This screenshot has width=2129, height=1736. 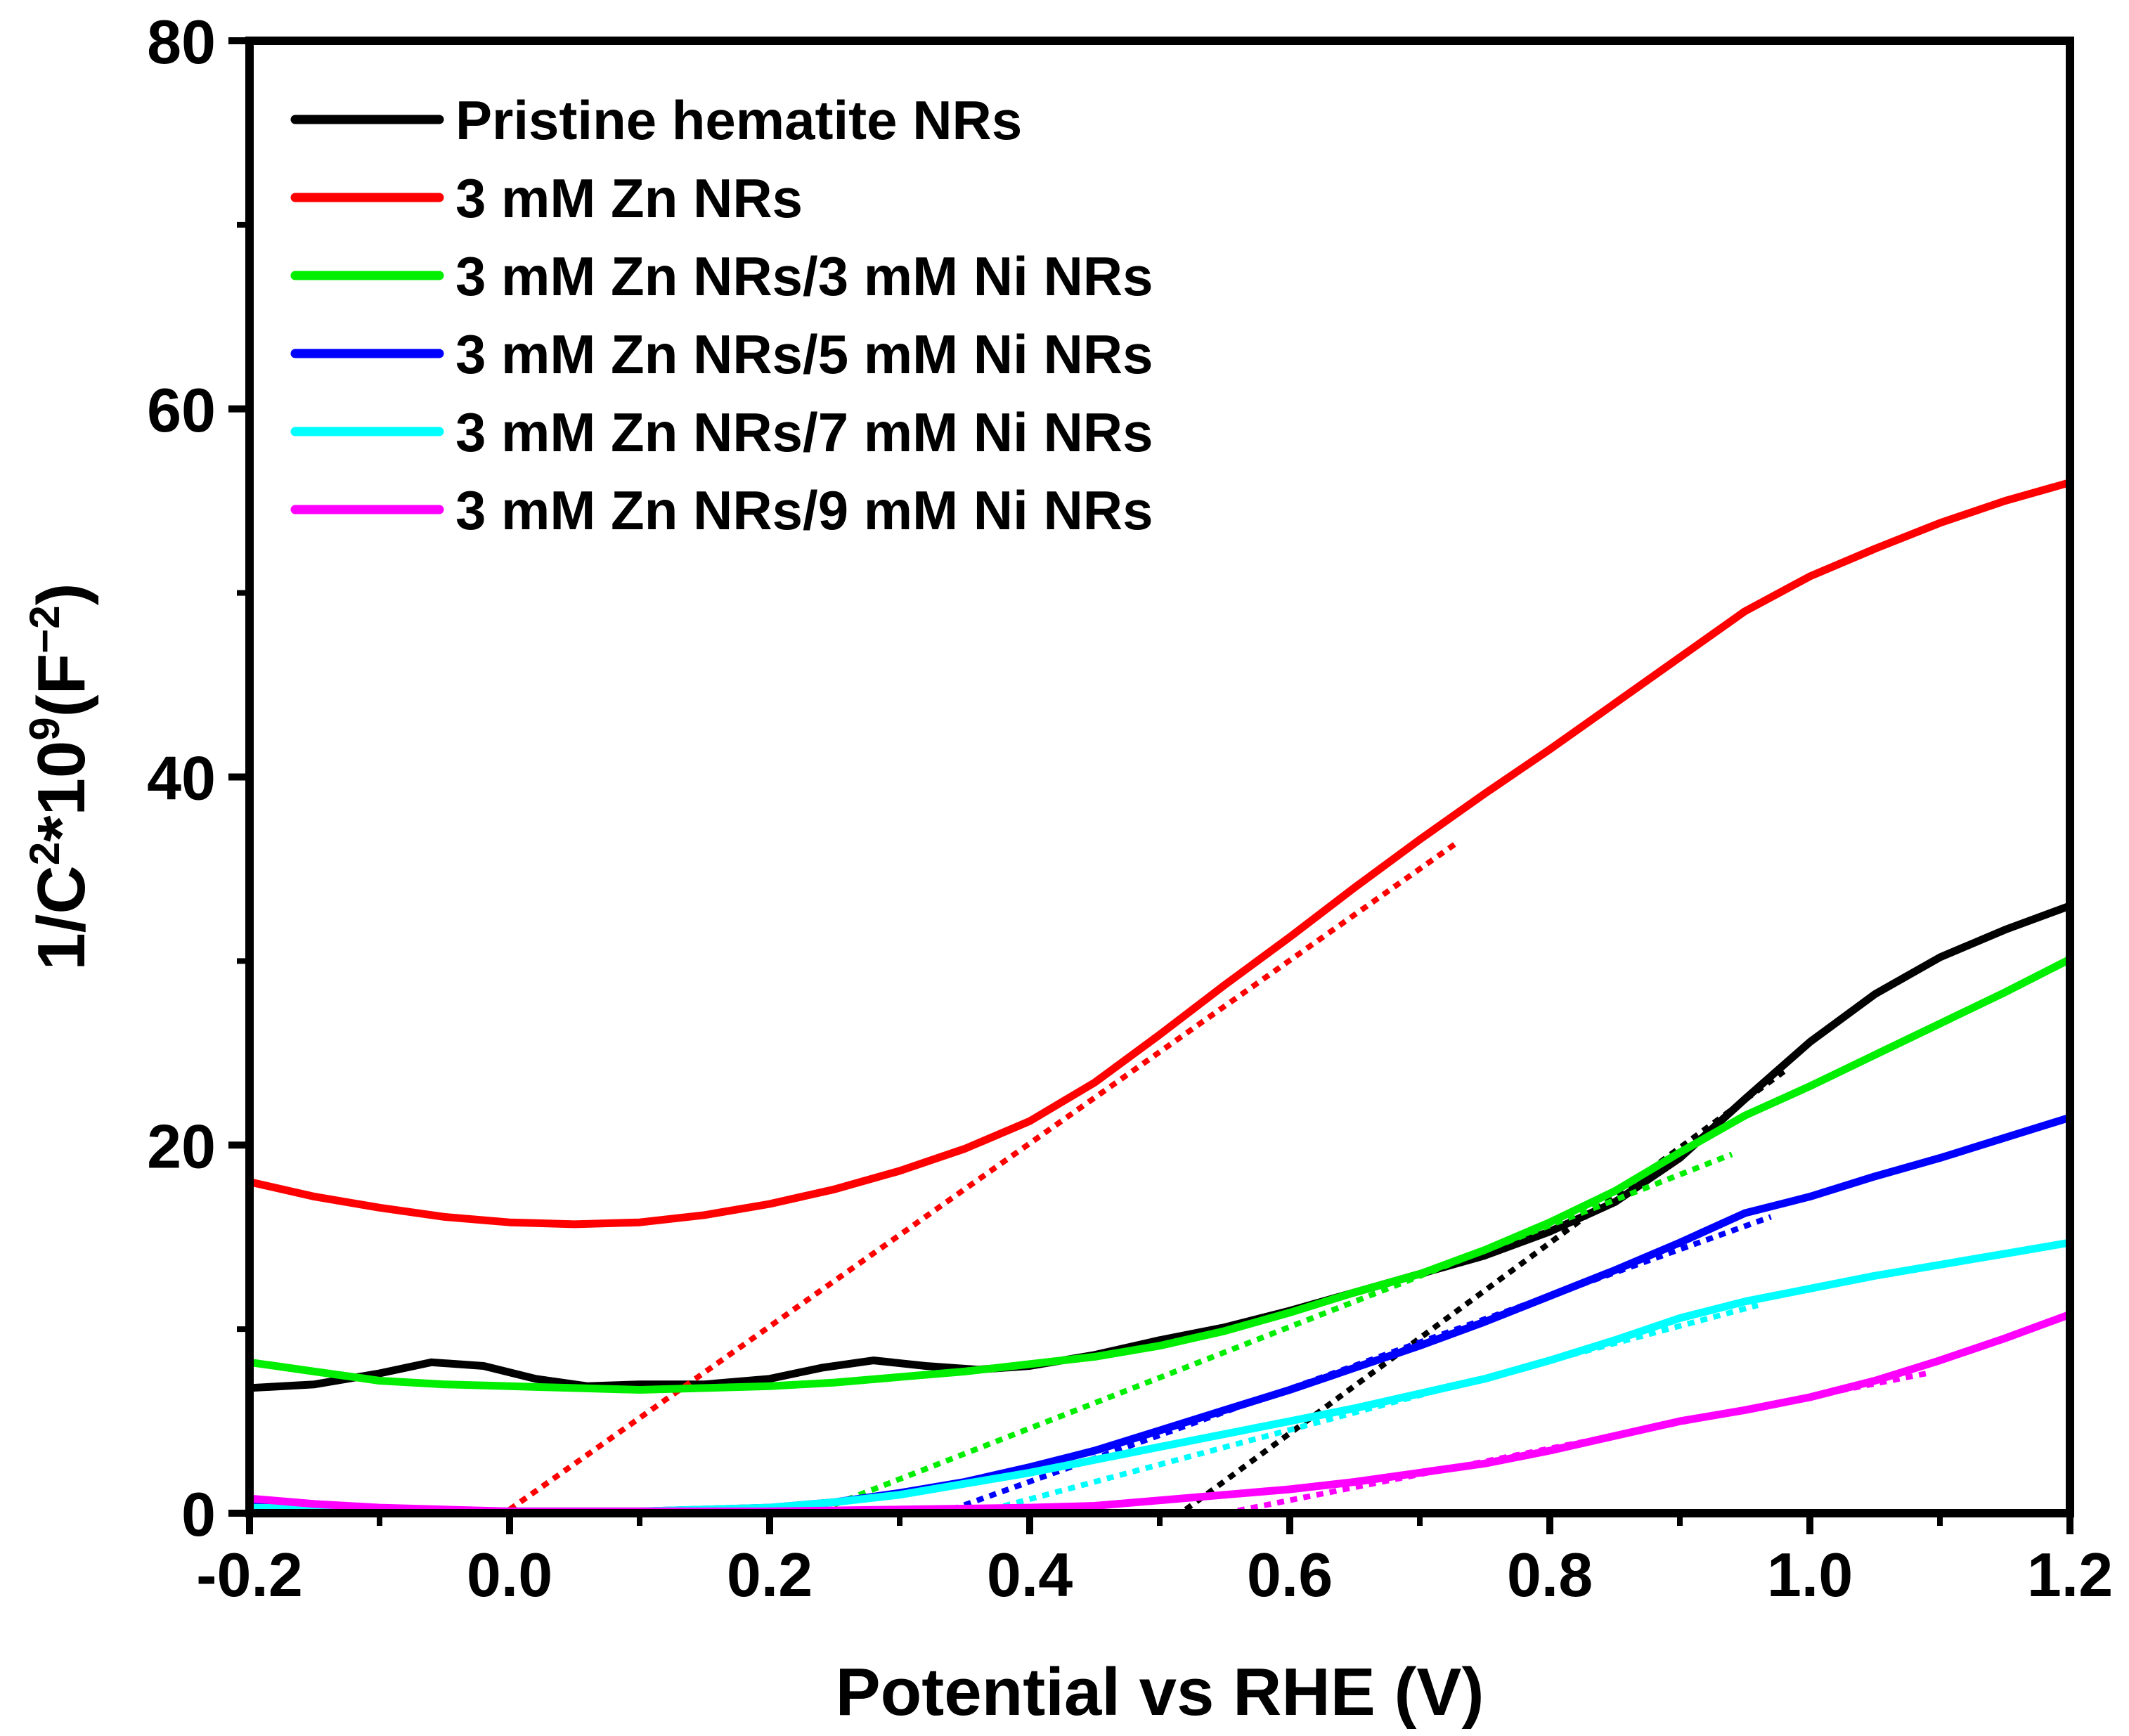 I want to click on legend-item: 3 mM Zn NRs/3 mM Ni NRs, so click(x=721, y=276).